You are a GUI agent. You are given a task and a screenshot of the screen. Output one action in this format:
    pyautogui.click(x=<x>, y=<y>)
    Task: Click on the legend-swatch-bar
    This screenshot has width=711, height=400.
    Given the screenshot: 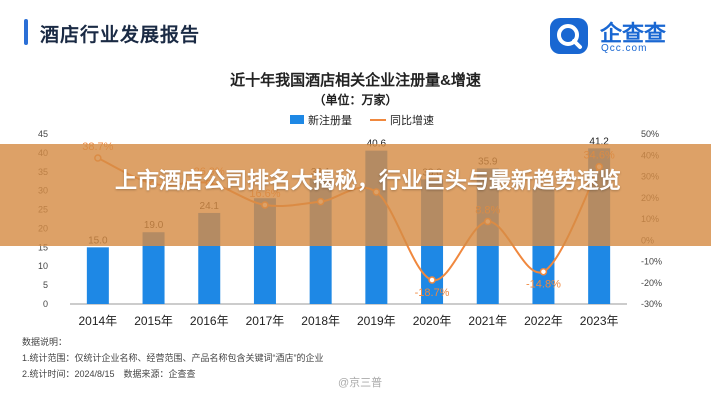 What is the action you would take?
    pyautogui.click(x=297, y=119)
    